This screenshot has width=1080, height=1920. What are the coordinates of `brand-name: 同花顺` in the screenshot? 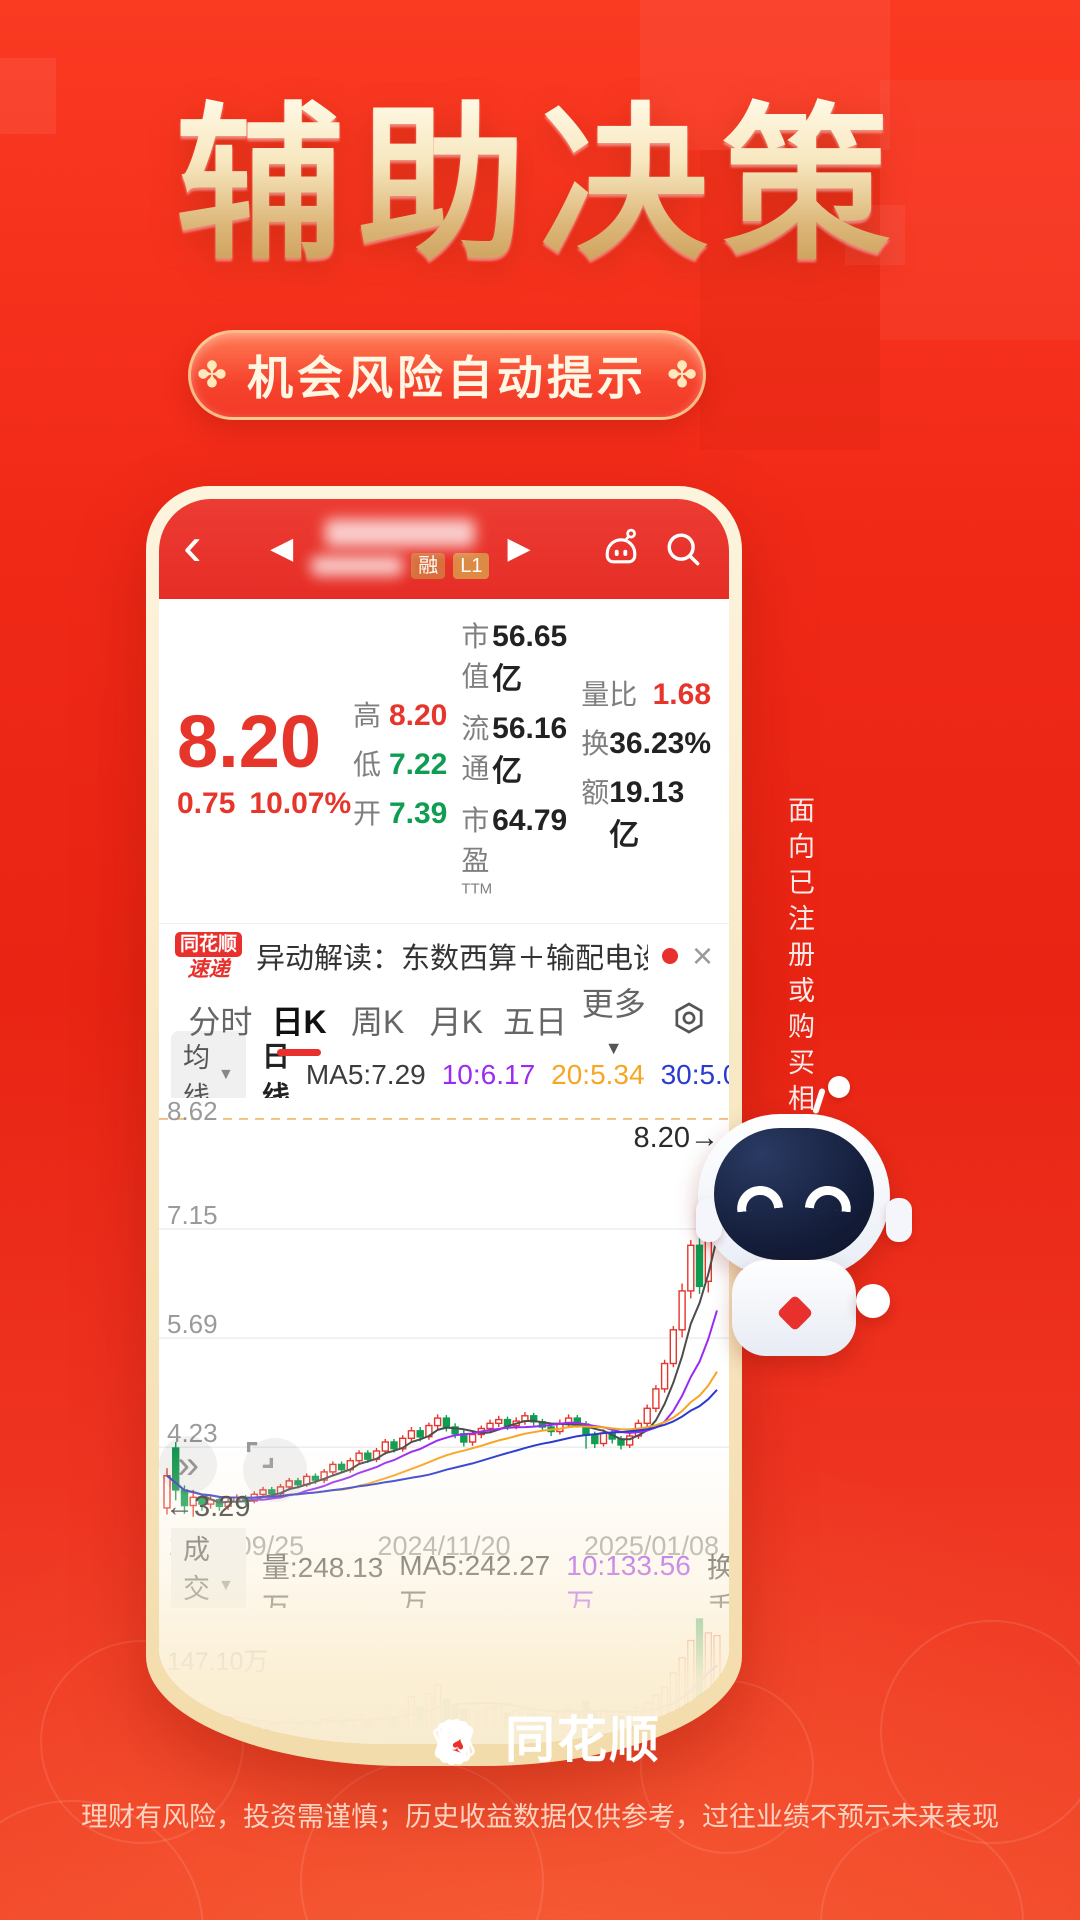 It's located at (583, 1740).